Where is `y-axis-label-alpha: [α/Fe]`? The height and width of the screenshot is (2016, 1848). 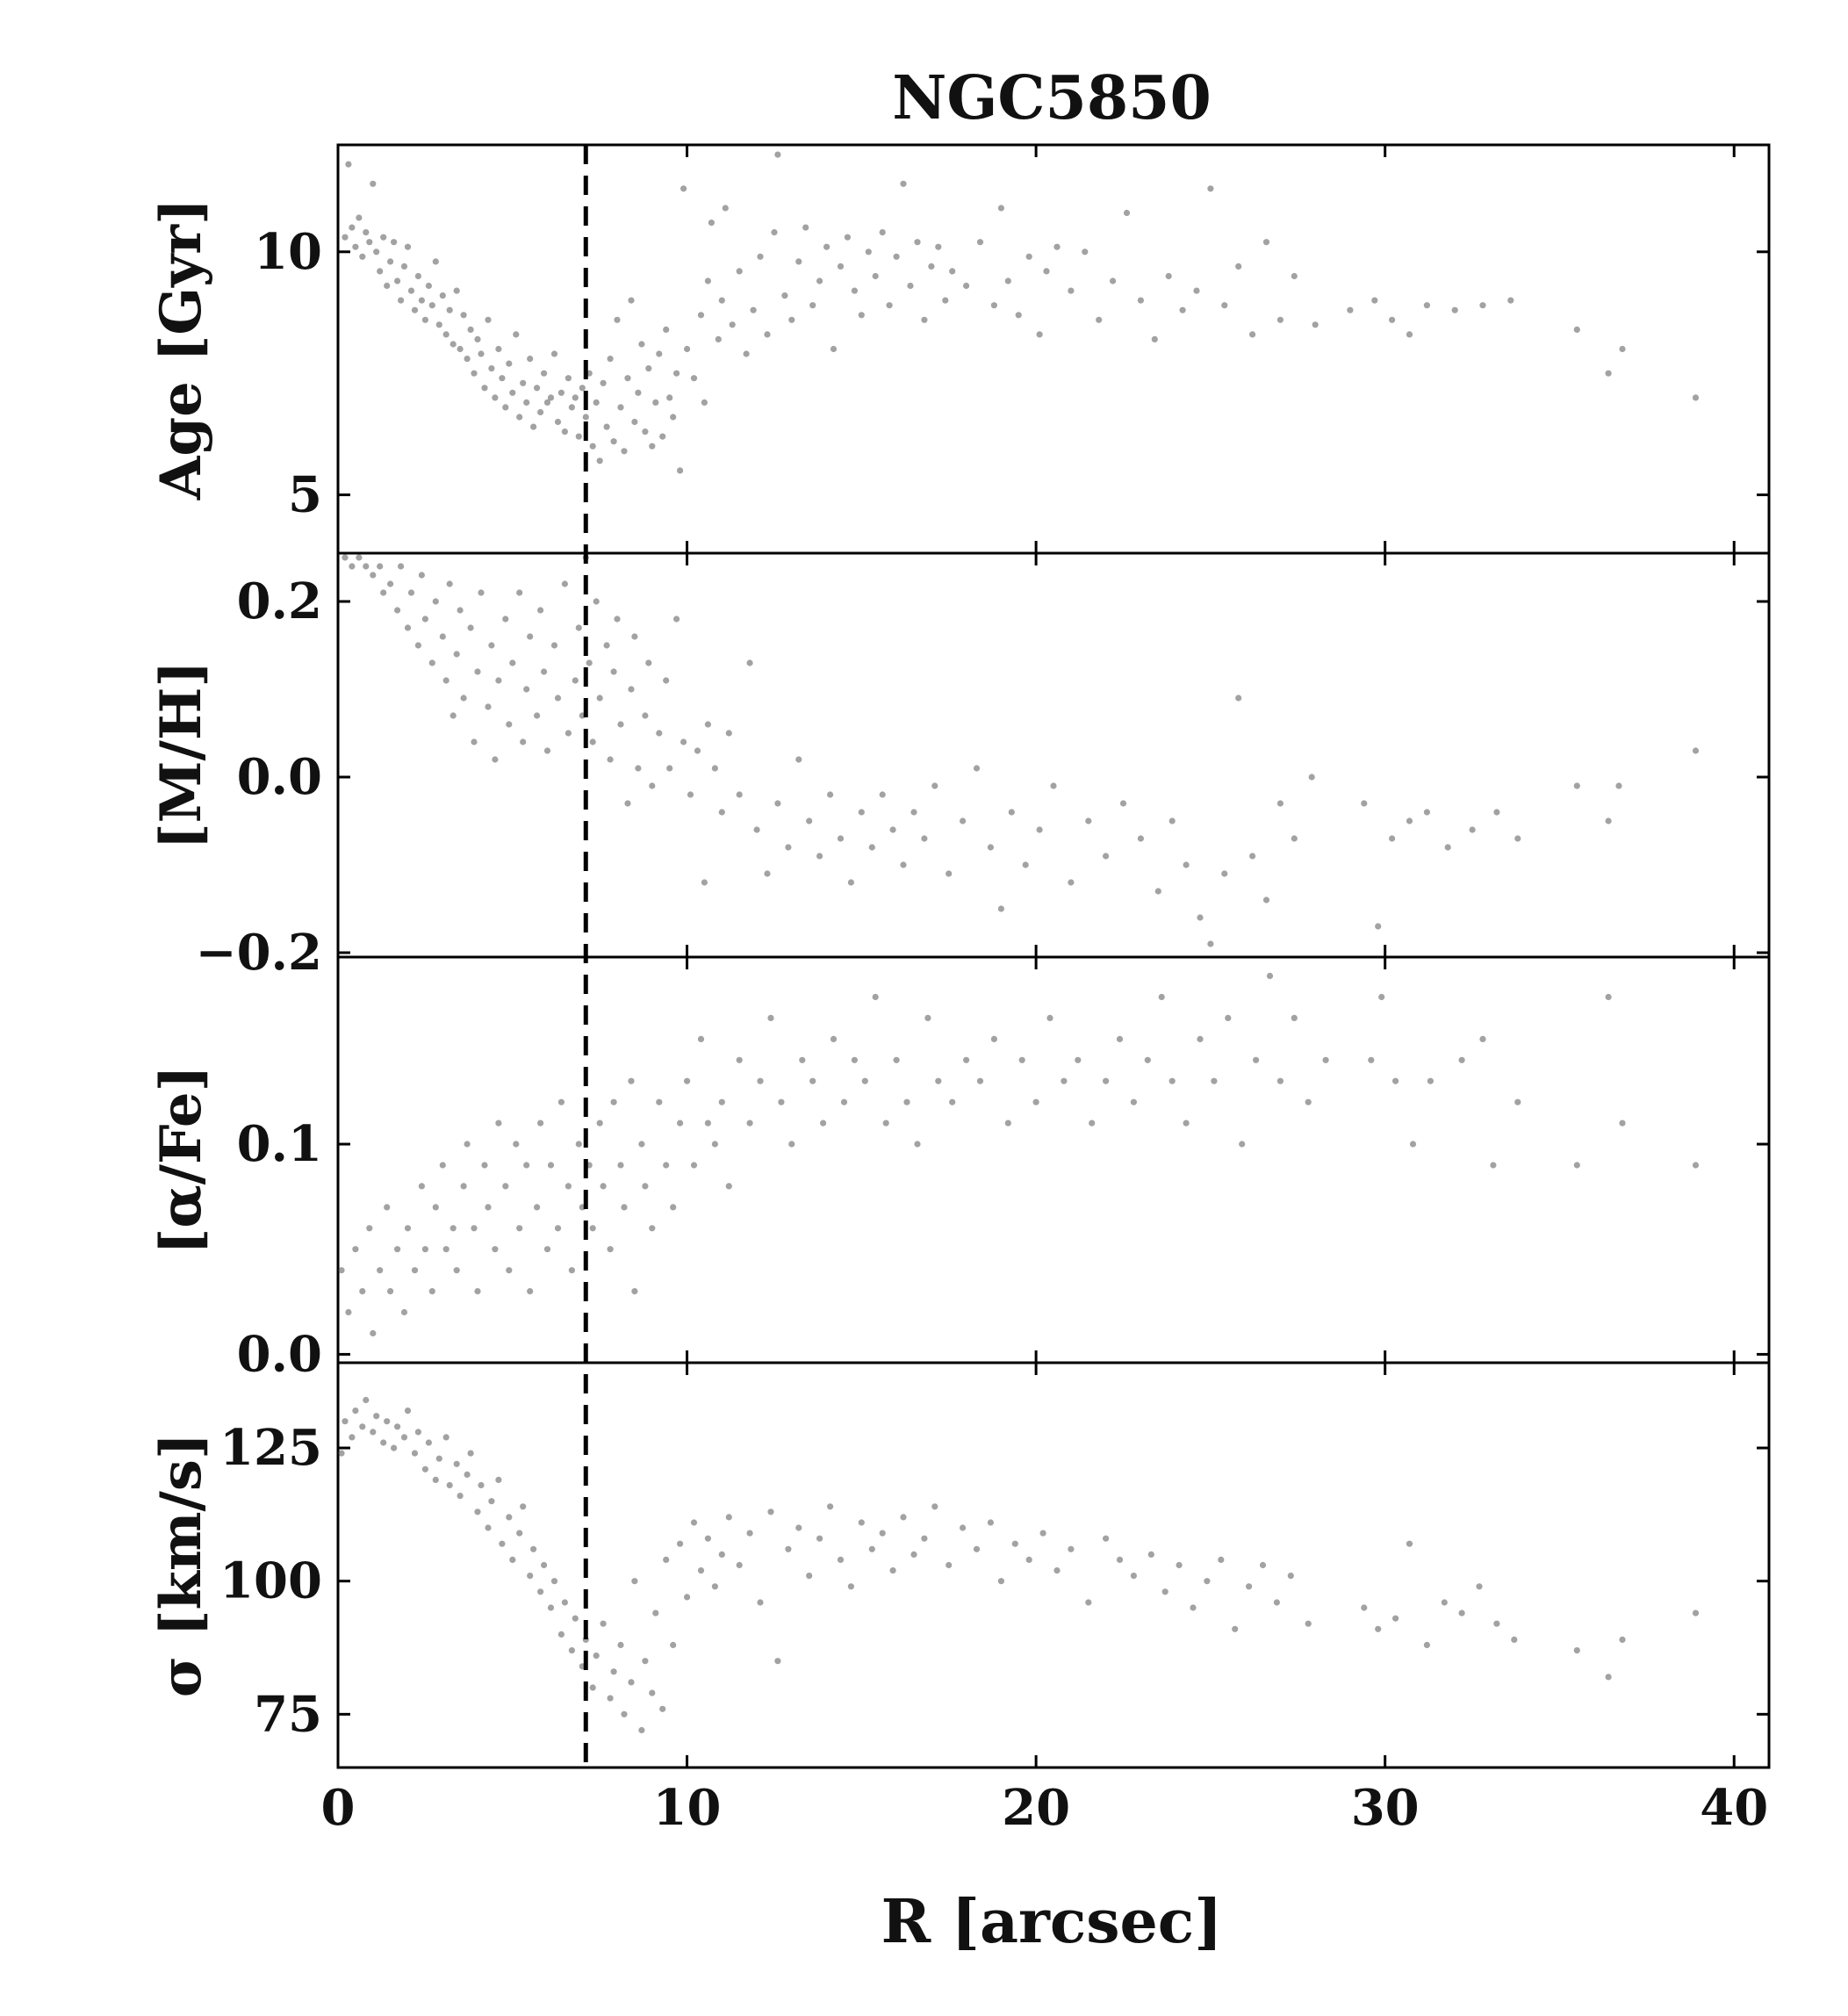
y-axis-label-alpha: [α/Fe] is located at coordinates (181, 1160).